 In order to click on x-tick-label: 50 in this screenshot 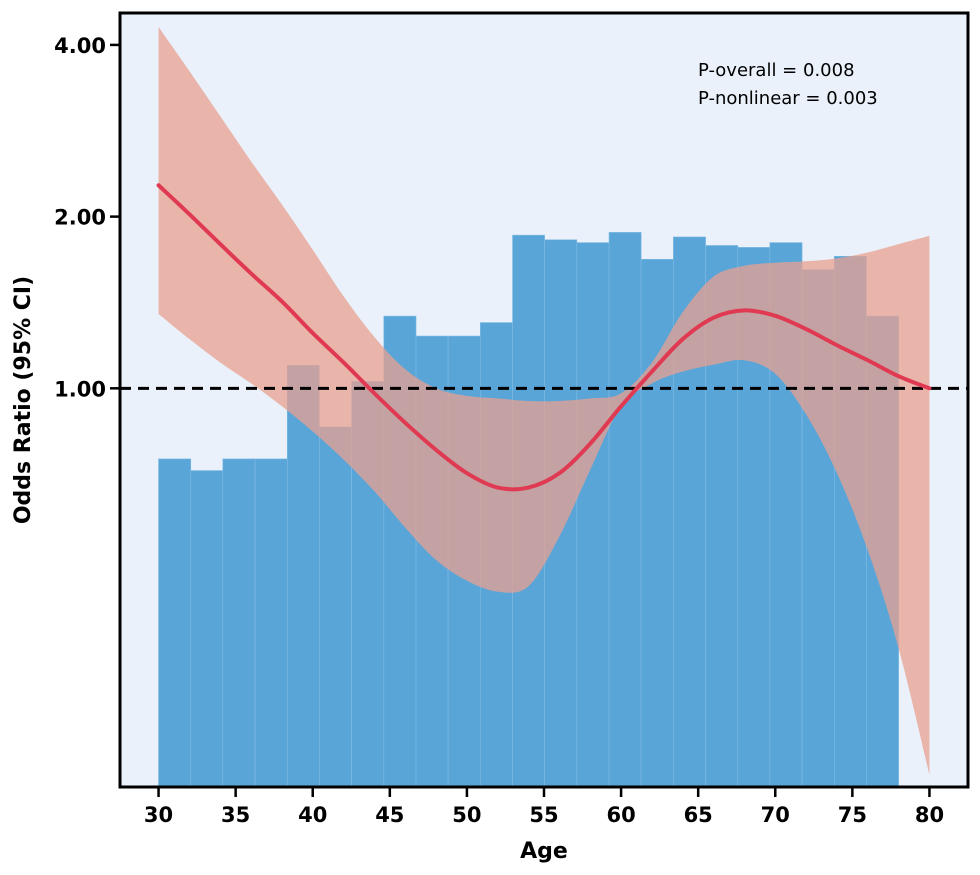, I will do `click(466, 815)`.